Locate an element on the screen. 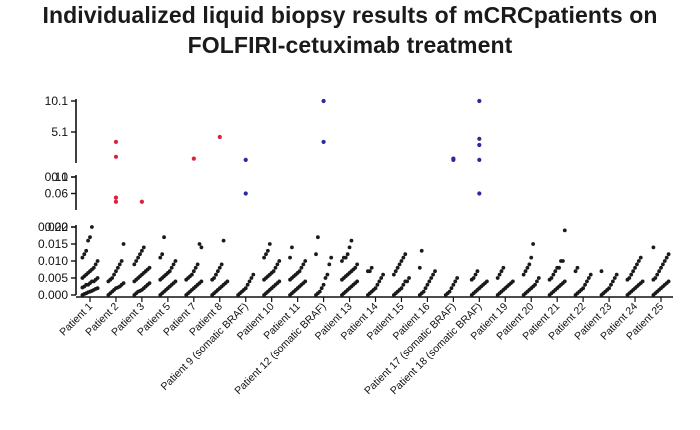 This screenshot has height=430, width=700. y-tick-label: 0.06 is located at coordinates (57, 194).